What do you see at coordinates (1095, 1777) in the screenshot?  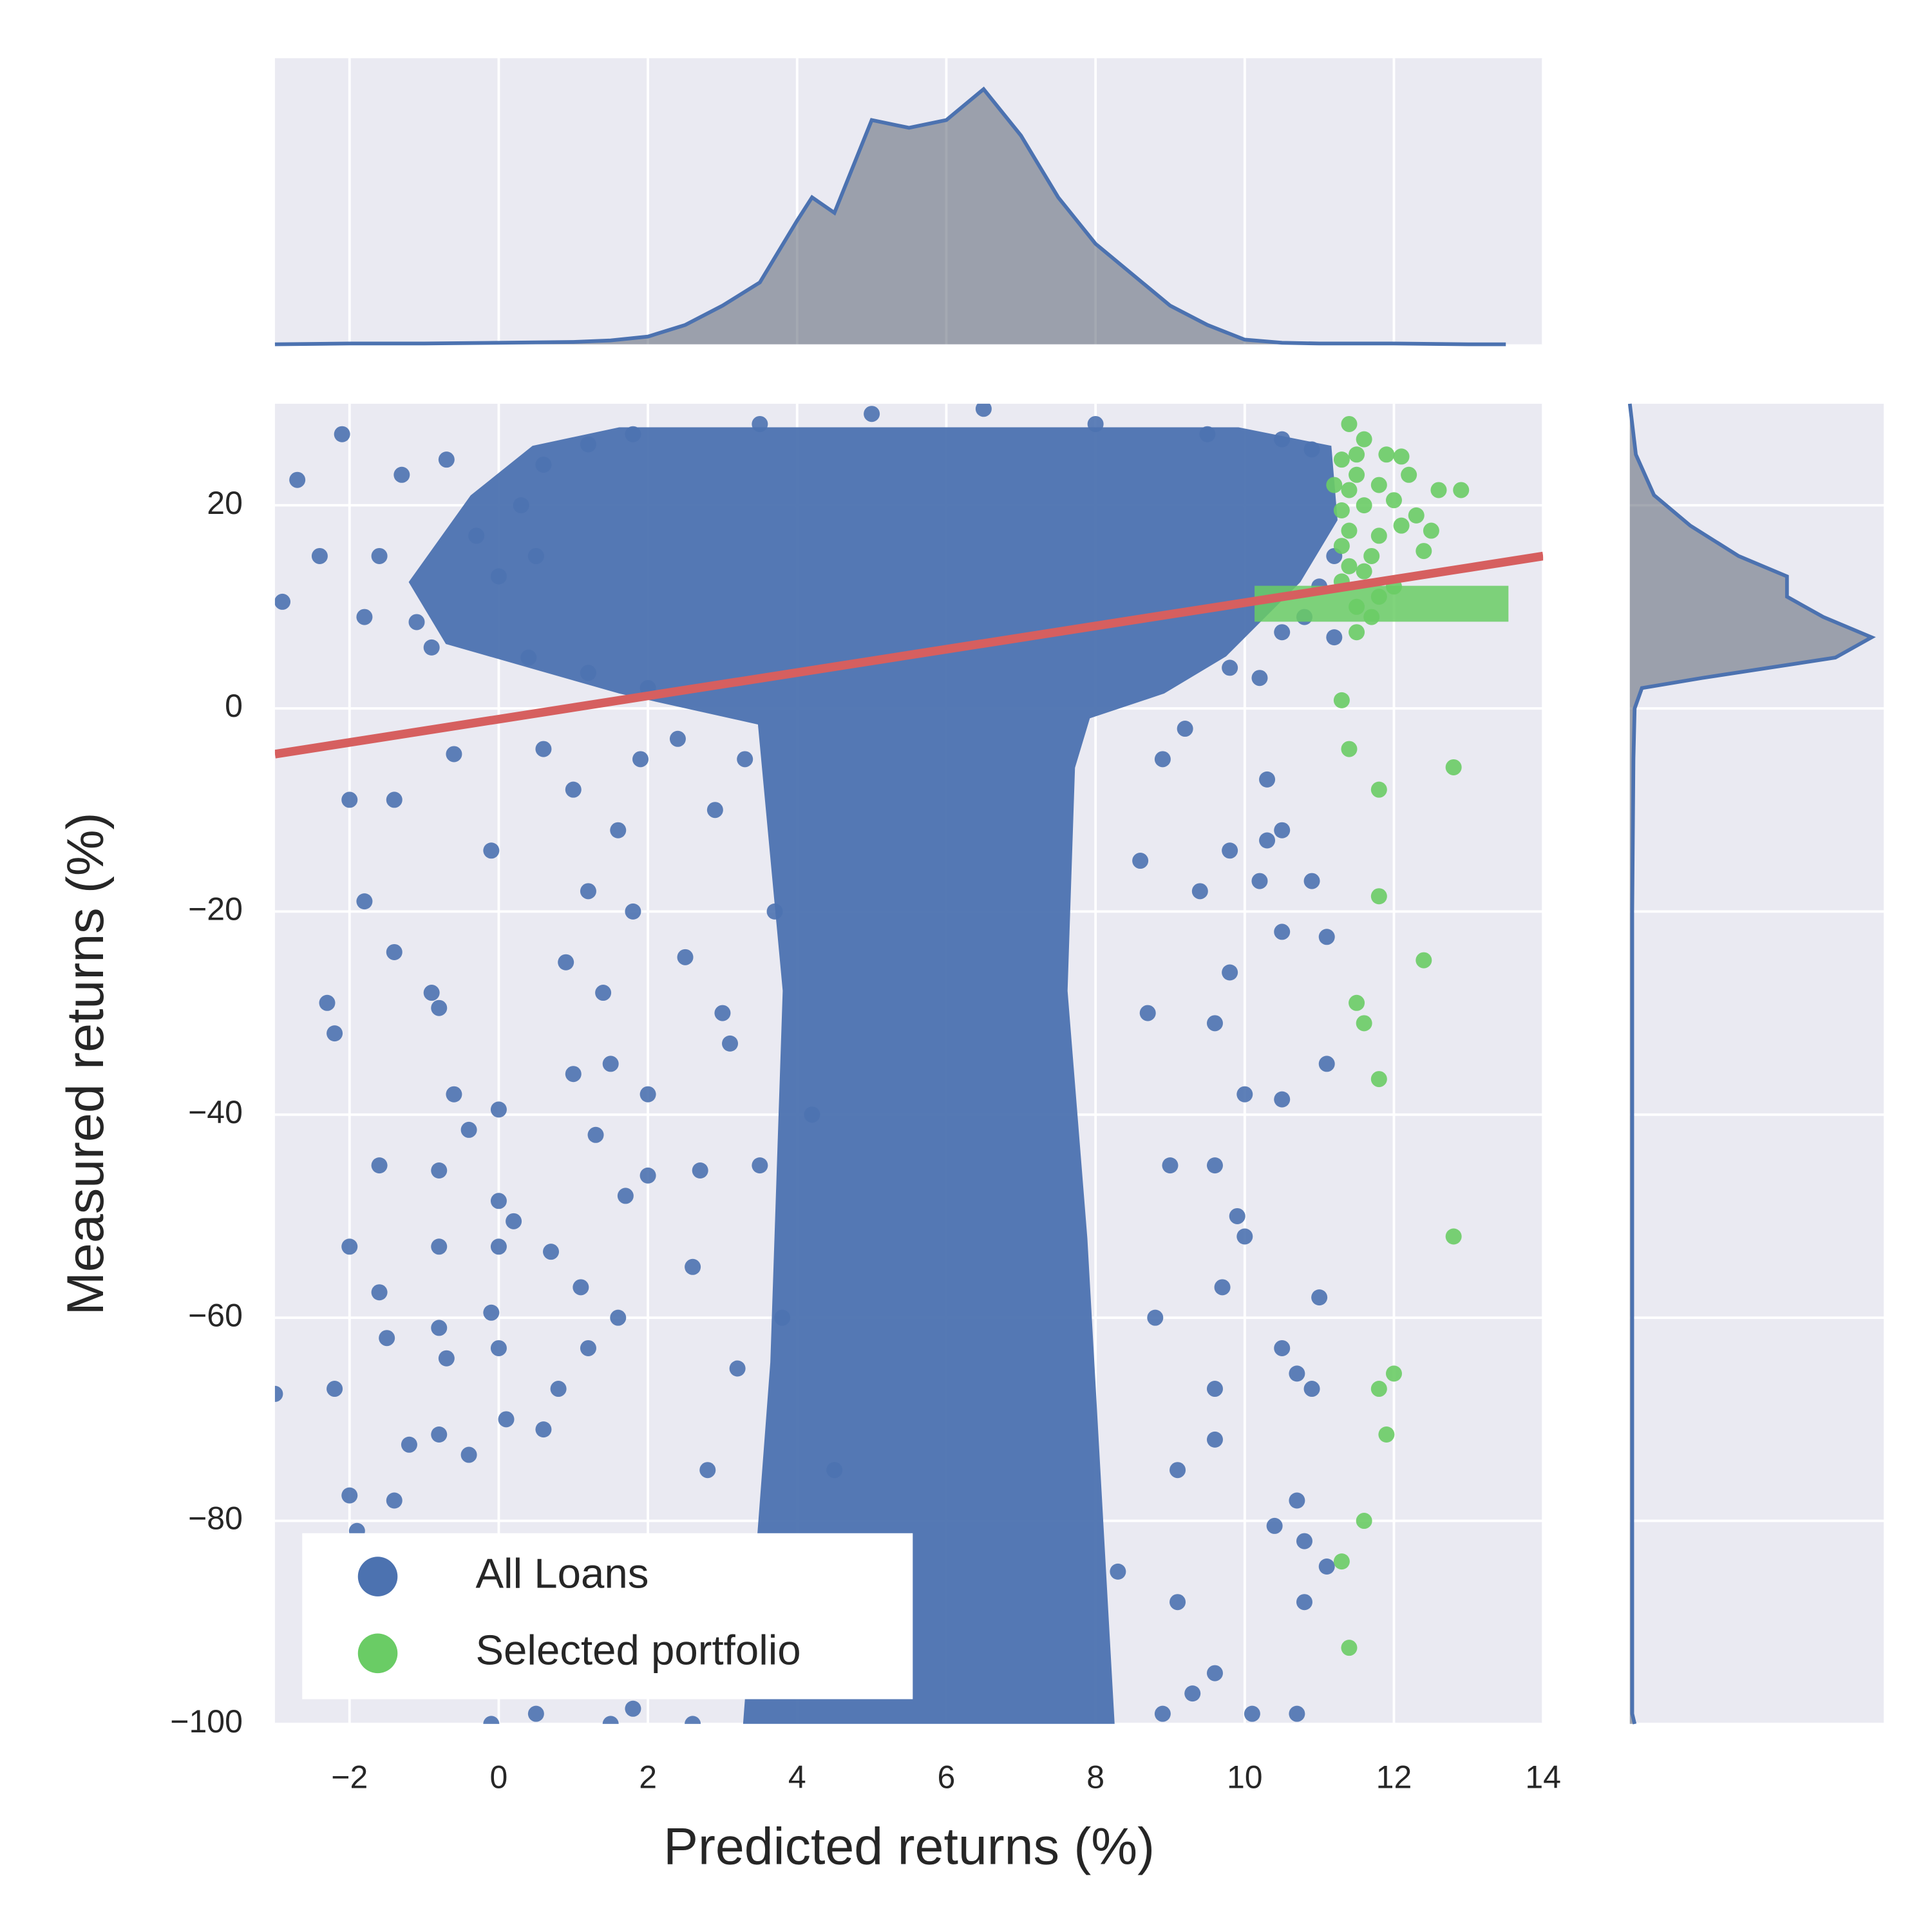 I see `x-tick-label: 8` at bounding box center [1095, 1777].